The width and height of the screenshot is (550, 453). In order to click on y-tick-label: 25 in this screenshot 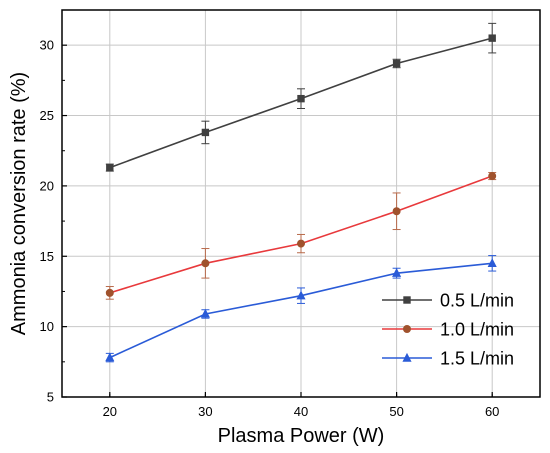, I will do `click(47, 115)`.